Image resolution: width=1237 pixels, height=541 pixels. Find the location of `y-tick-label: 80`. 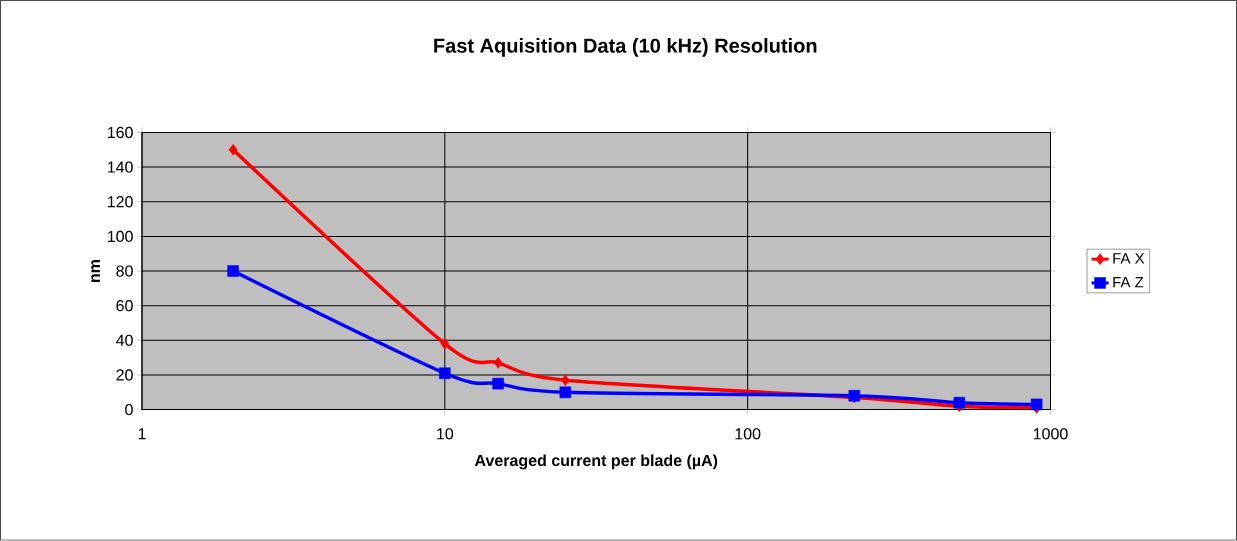

y-tick-label: 80 is located at coordinates (124, 271).